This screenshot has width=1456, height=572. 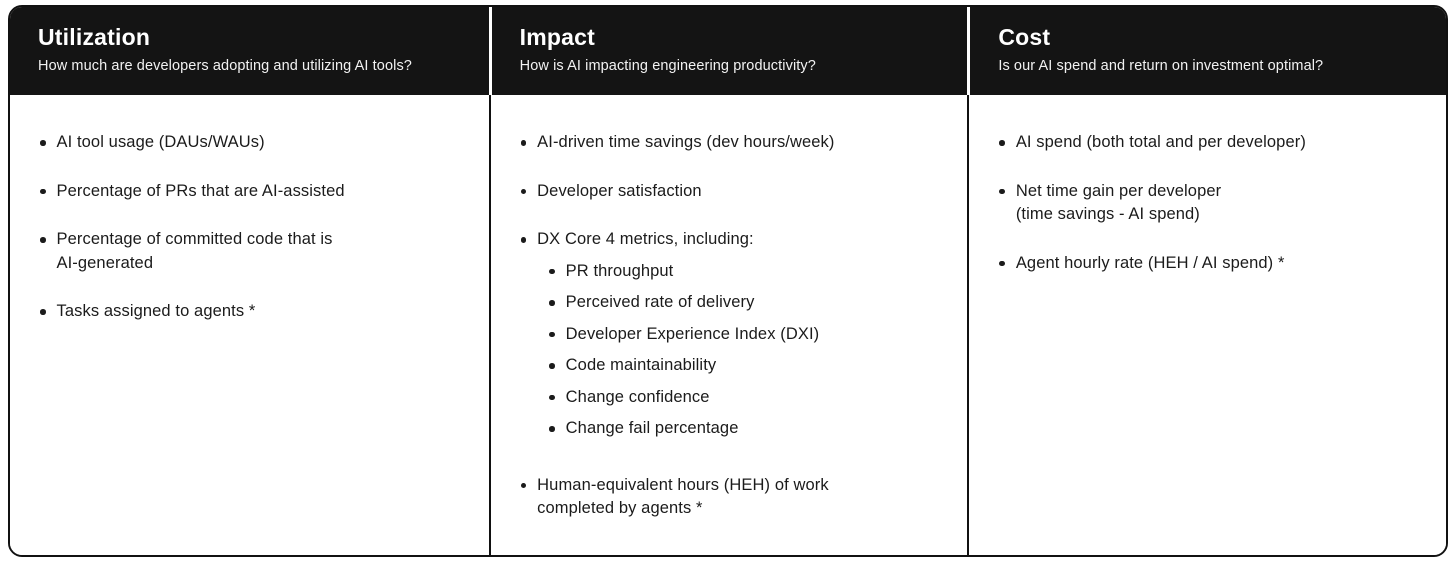 I want to click on sub-list-item: Change confidence, so click(x=684, y=398).